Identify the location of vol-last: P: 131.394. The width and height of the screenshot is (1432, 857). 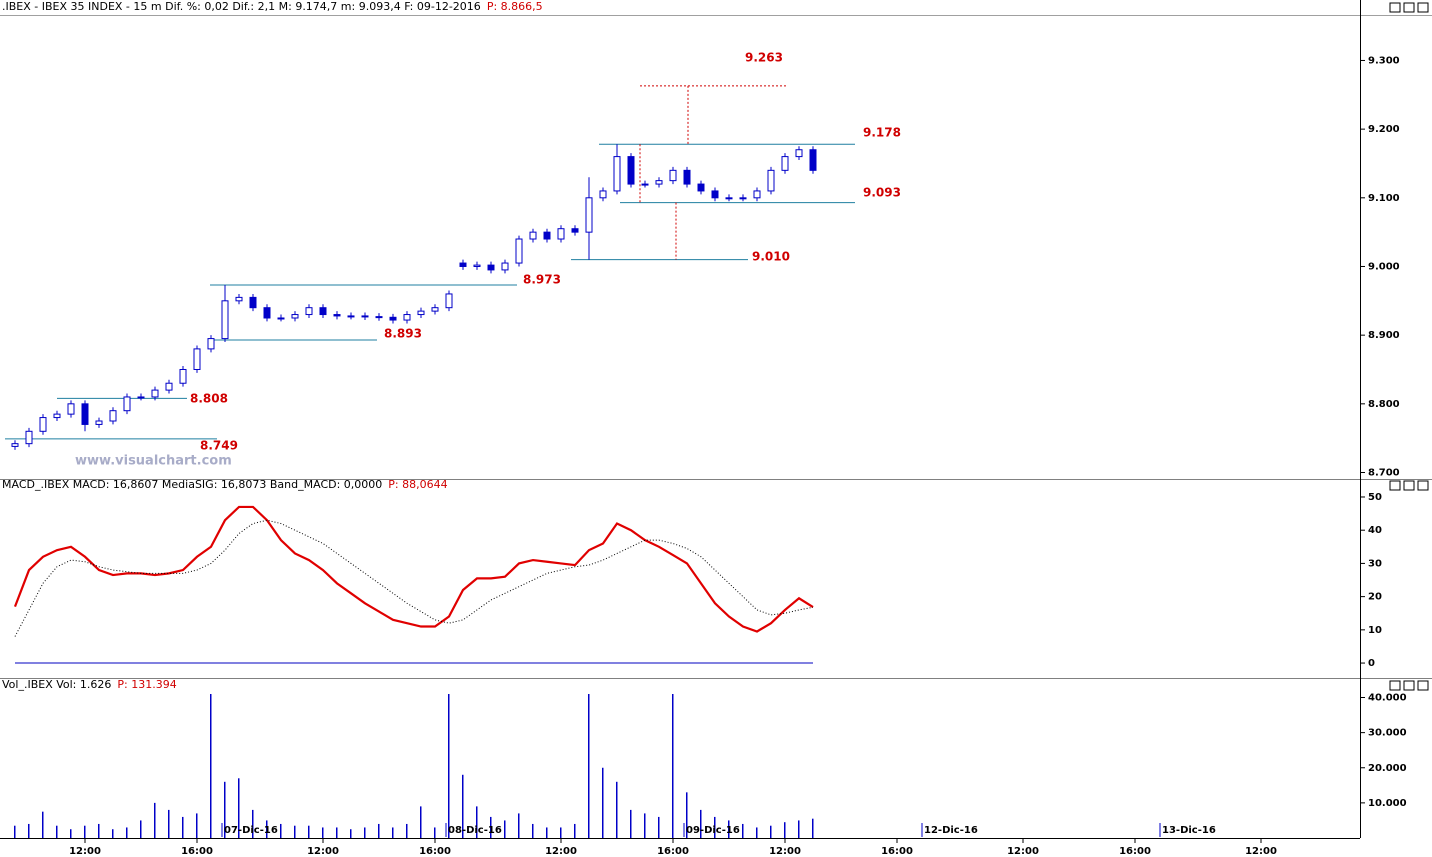
(146, 684).